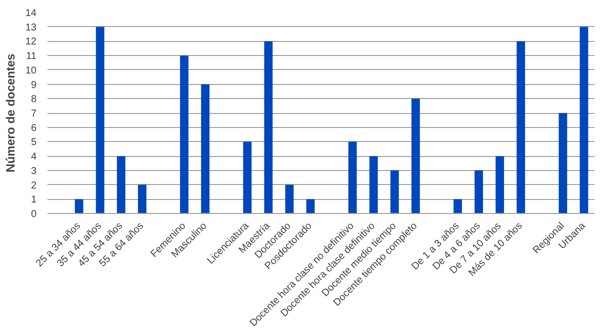 Image resolution: width=606 pixels, height=335 pixels. Describe the element at coordinates (31, 28) in the screenshot. I see `y-tick-label: 13` at that location.